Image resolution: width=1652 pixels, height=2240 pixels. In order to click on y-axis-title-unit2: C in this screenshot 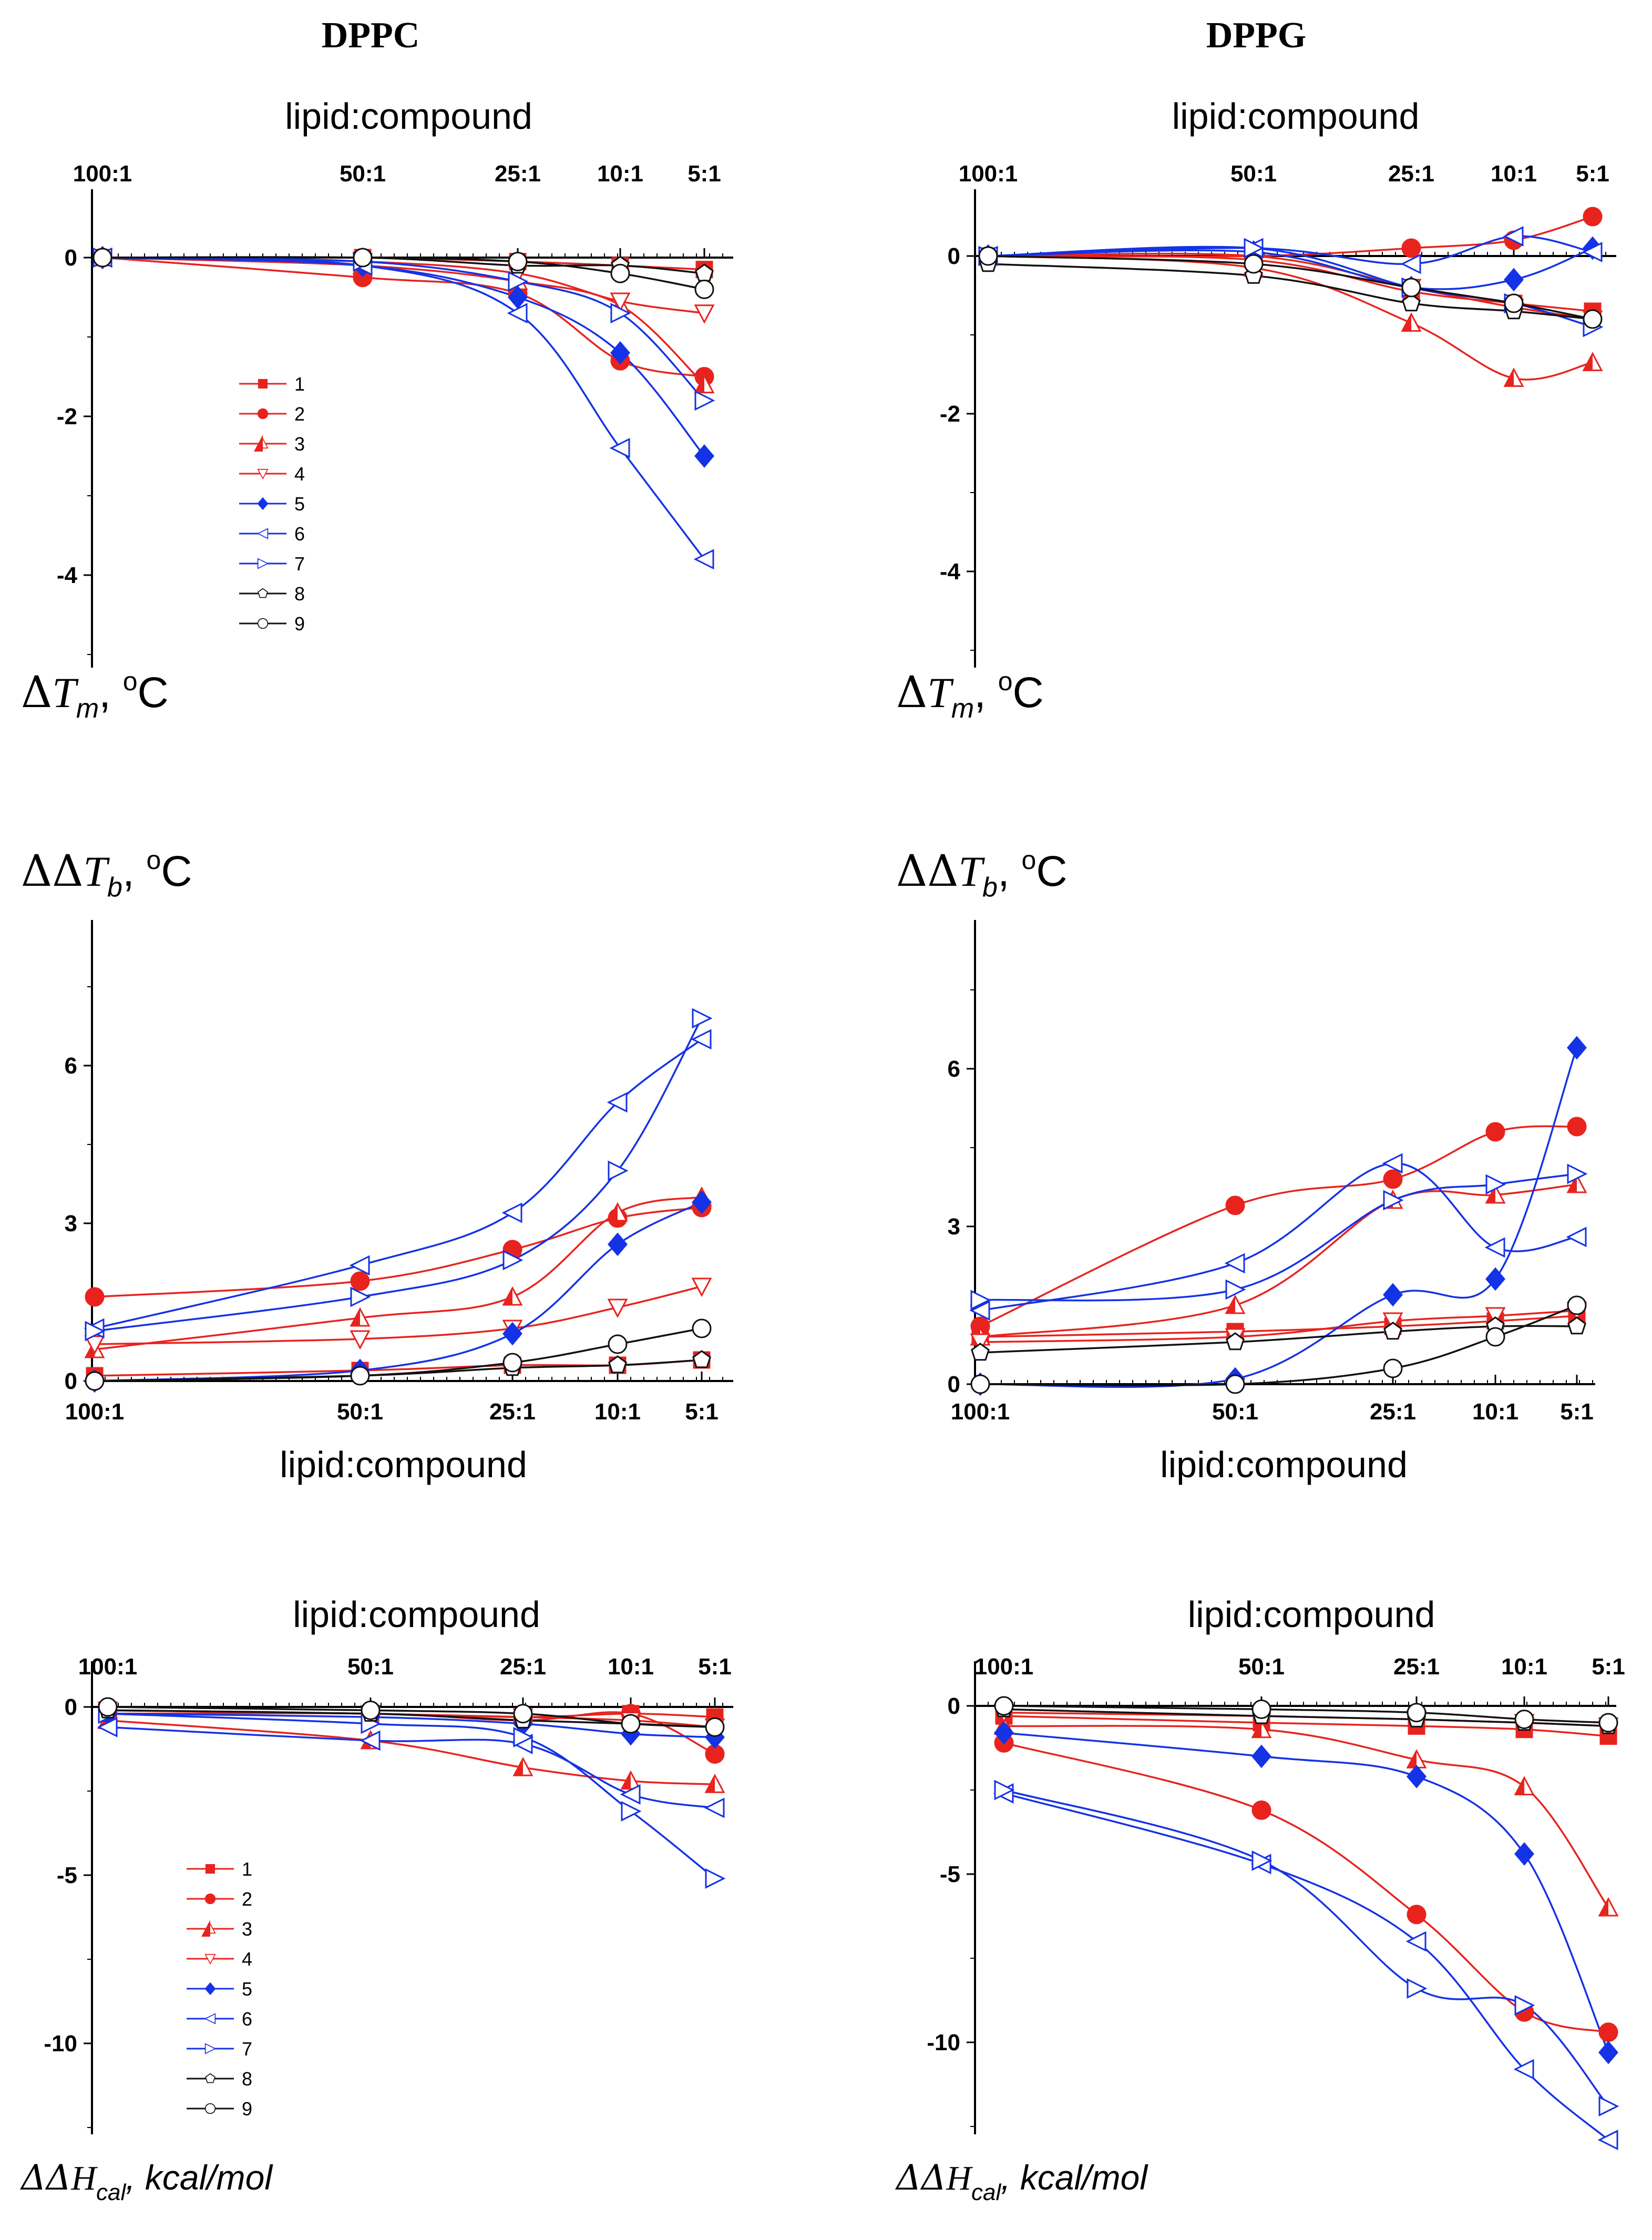, I will do `click(176, 871)`.